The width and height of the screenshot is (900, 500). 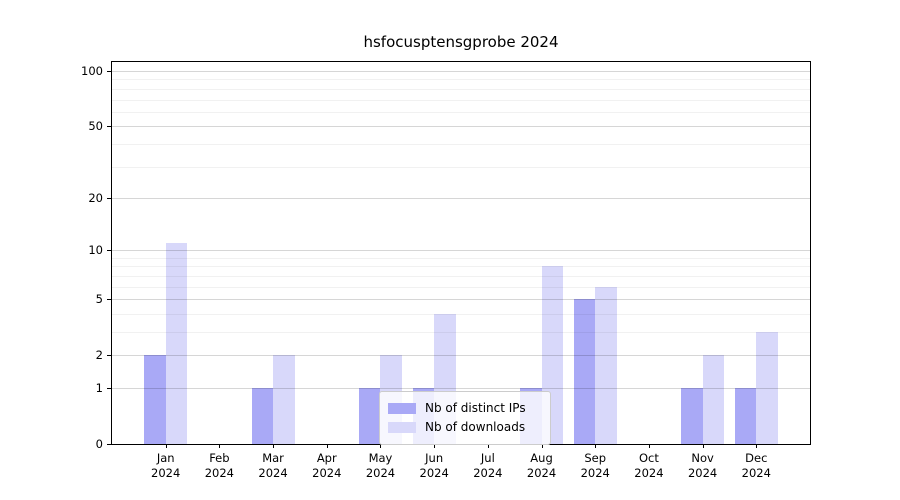 What do you see at coordinates (702, 465) in the screenshot?
I see `x-axis-tick-label-nov: Nov 2024` at bounding box center [702, 465].